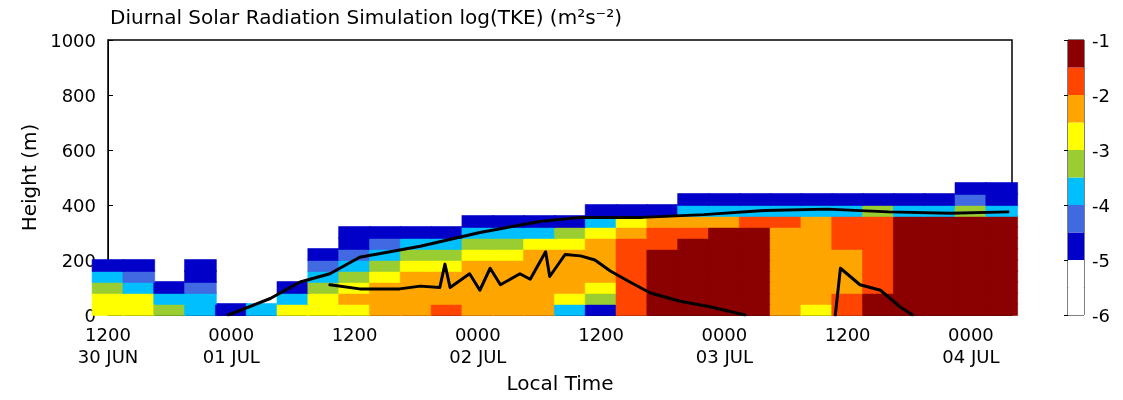 This screenshot has height=400, width=1123. Describe the element at coordinates (231, 345) in the screenshot. I see `x-tick-label: 0000 01 JUL` at that location.